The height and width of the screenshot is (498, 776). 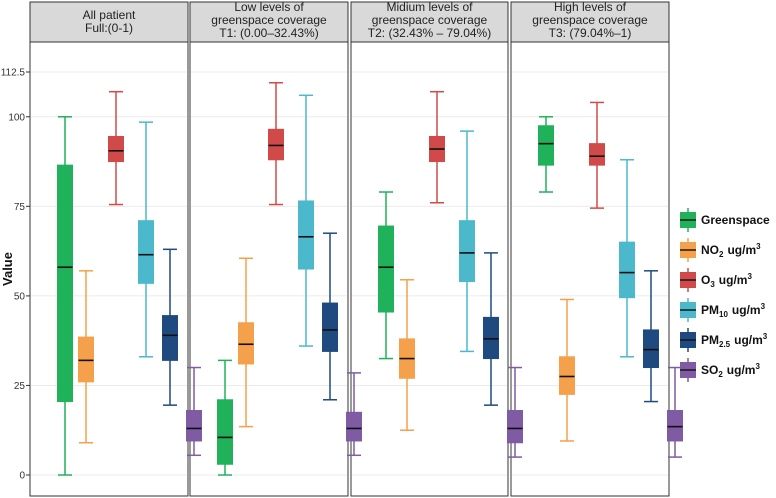 What do you see at coordinates (730, 370) in the screenshot?
I see `legend-label: SO2 ug/m3` at bounding box center [730, 370].